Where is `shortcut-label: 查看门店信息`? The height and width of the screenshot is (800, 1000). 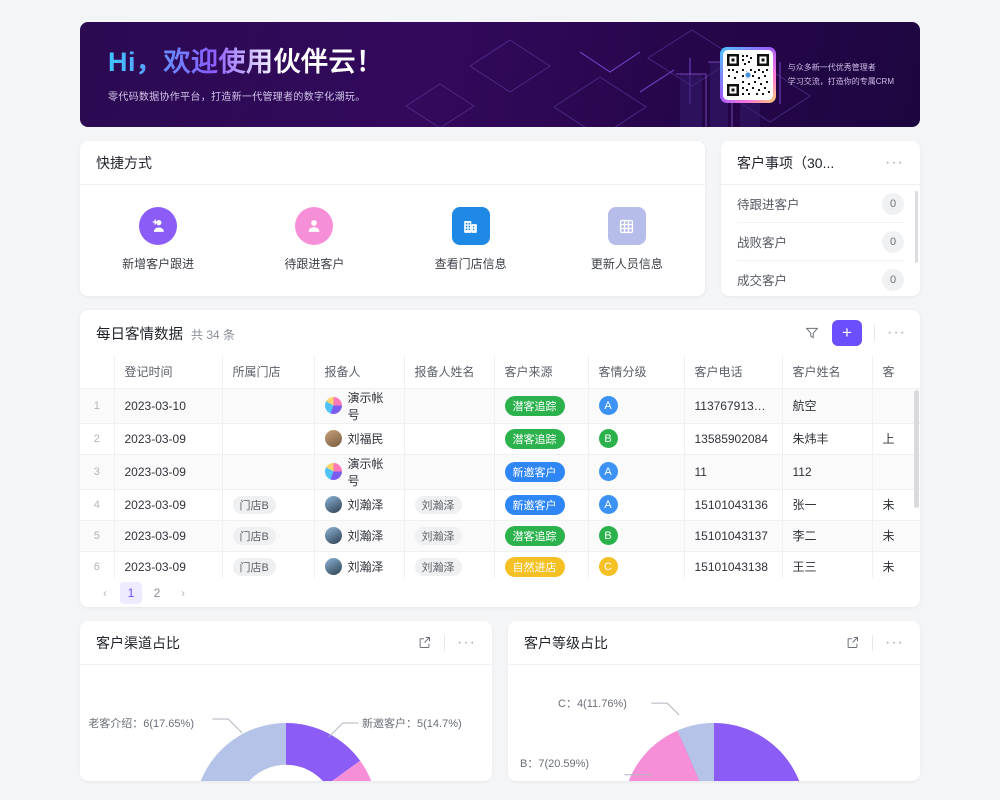 shortcut-label: 查看门店信息 is located at coordinates (470, 264).